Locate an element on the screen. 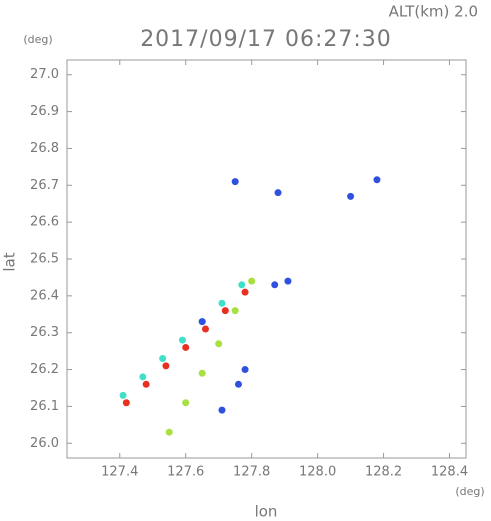 Image resolution: width=491 pixels, height=521 pixels. y-tick-label: 26.2 is located at coordinates (44, 369).